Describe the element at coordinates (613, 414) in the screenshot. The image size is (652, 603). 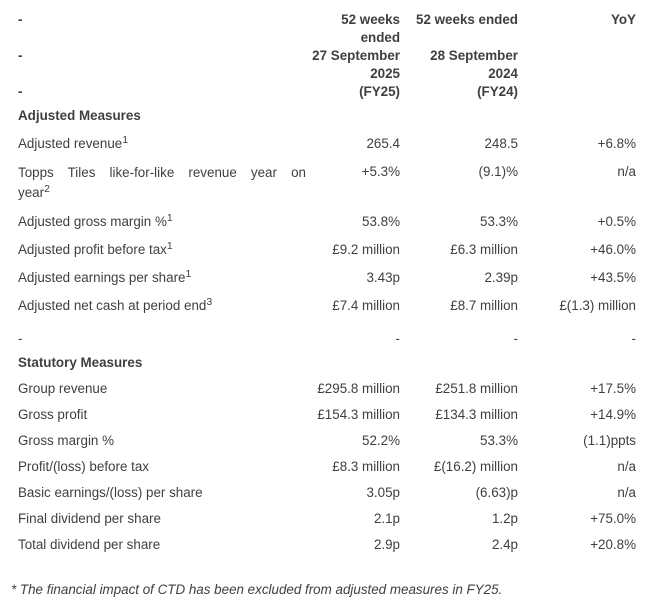
I see `value-yoy: +14.9%` at that location.